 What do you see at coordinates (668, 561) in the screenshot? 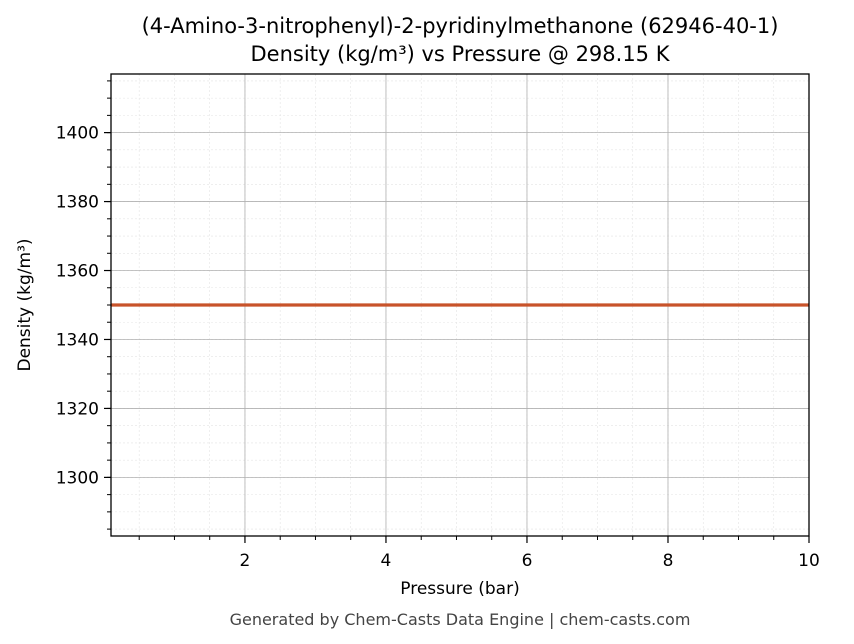
I see `x-tick-label: 8` at bounding box center [668, 561].